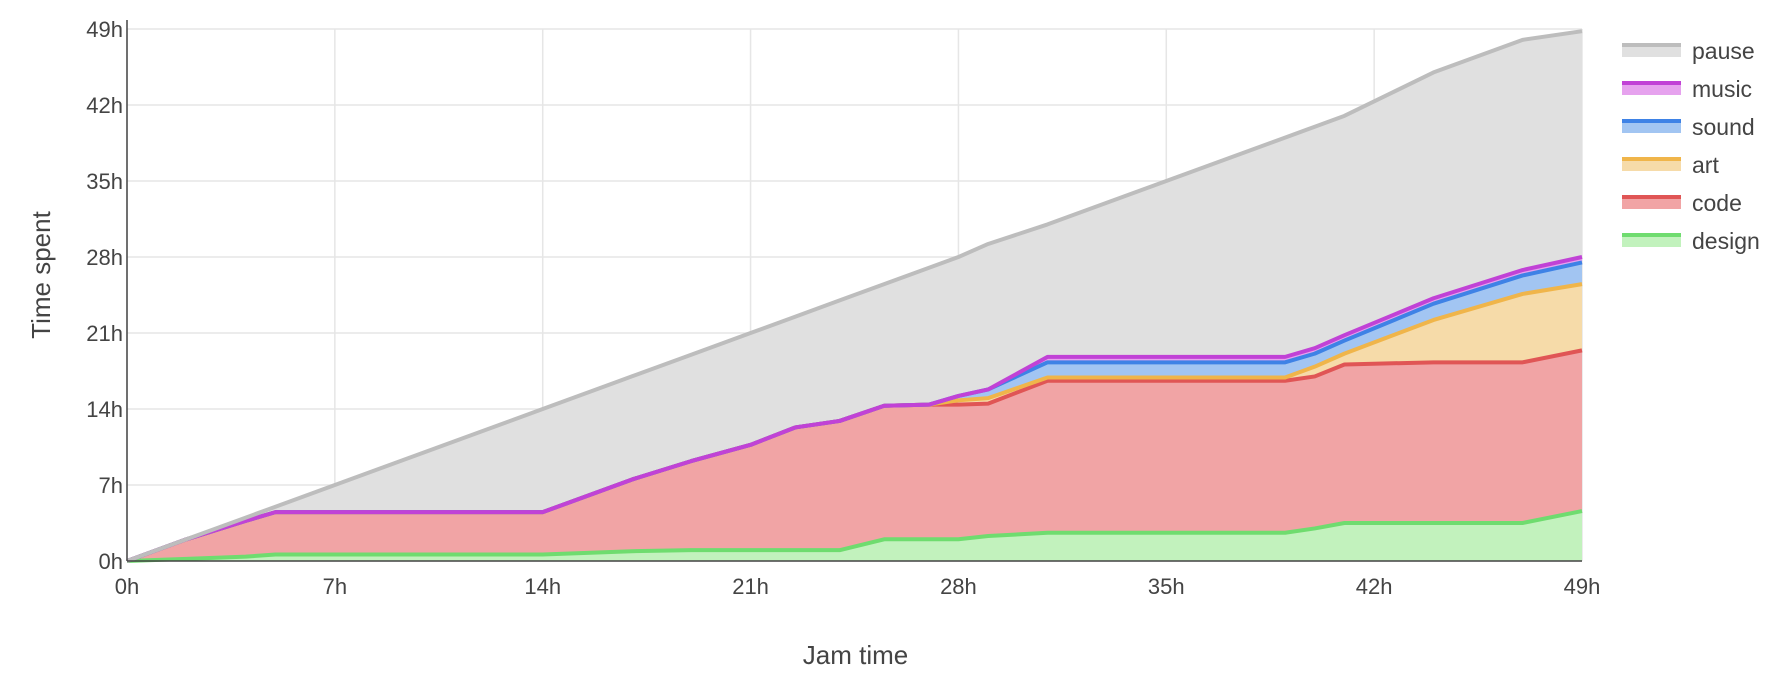 The height and width of the screenshot is (692, 1786). I want to click on legend-label: pause, so click(1723, 51).